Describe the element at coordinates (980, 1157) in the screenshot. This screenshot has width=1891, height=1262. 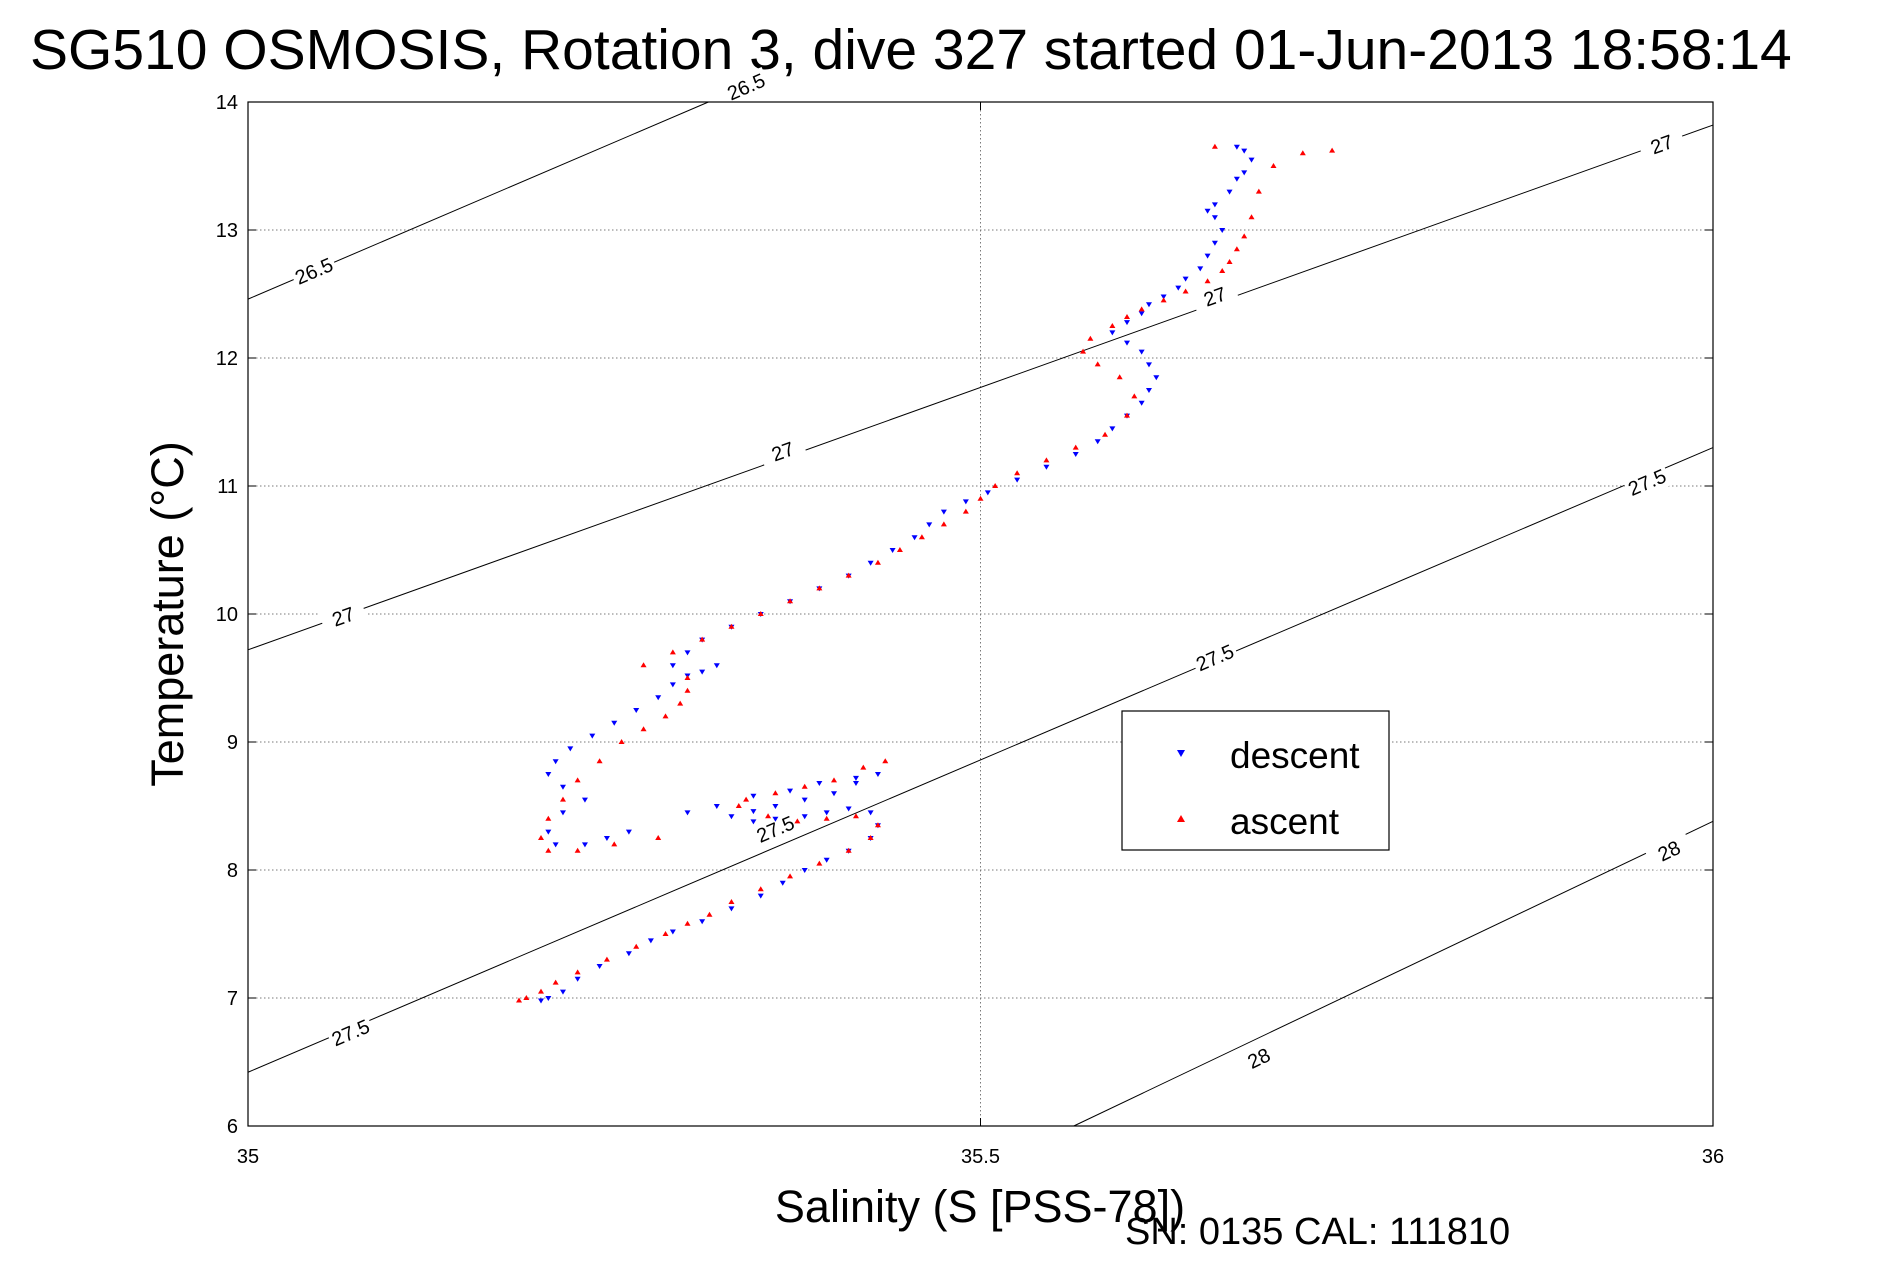
I see `x-tick-label: 35.5` at that location.